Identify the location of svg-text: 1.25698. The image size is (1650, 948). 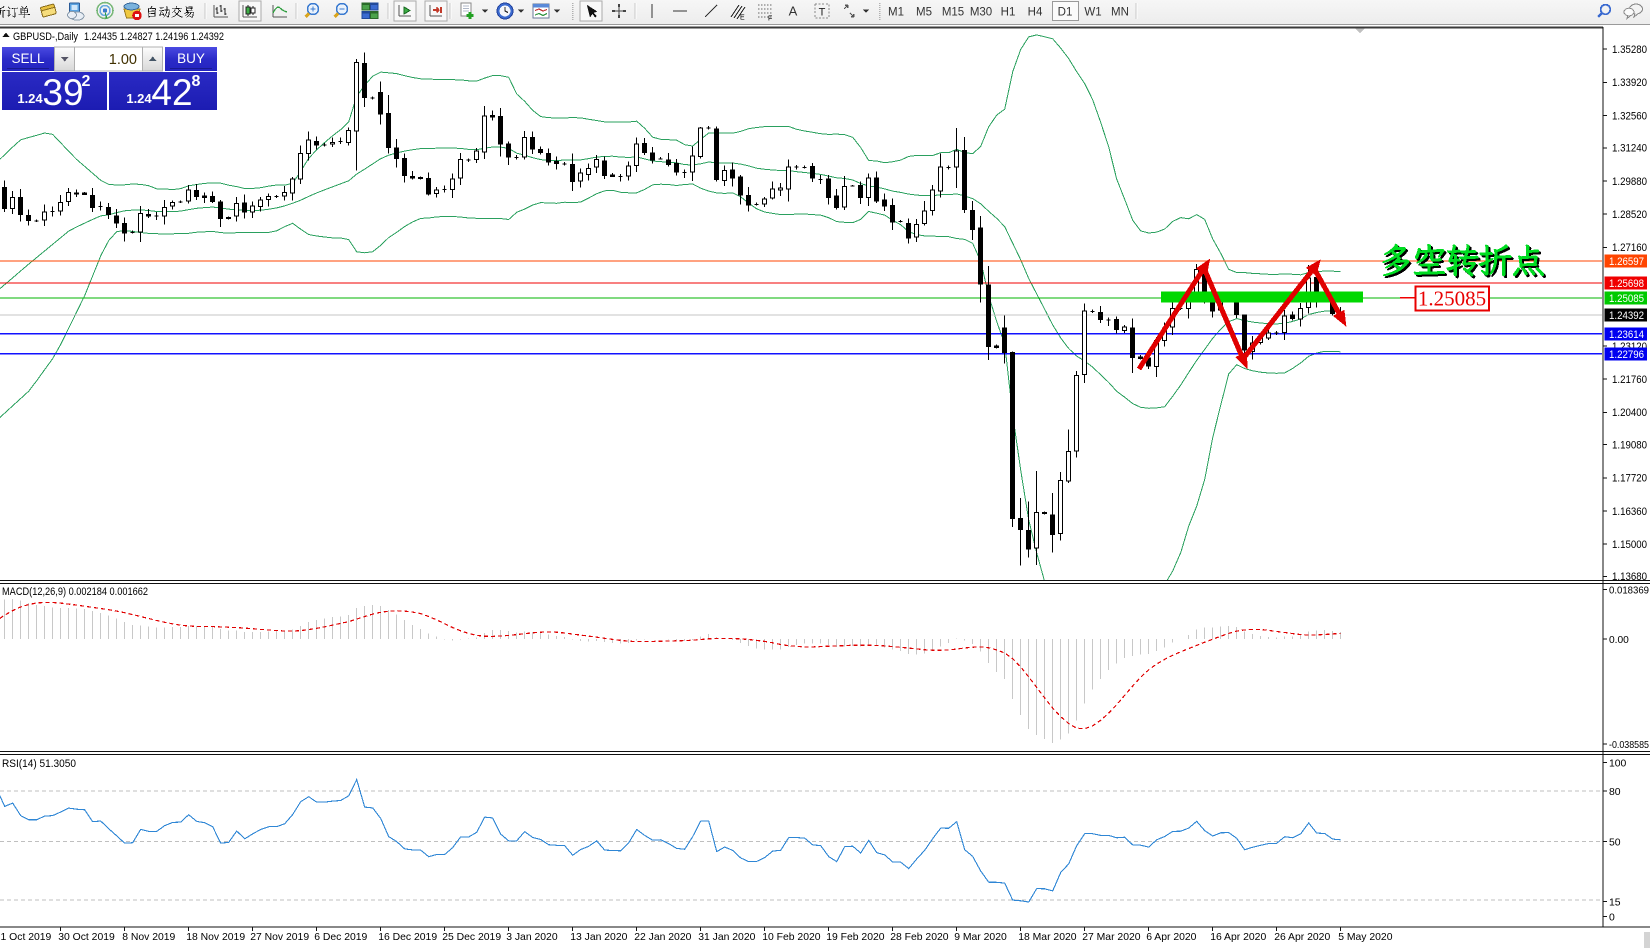
(1626, 284).